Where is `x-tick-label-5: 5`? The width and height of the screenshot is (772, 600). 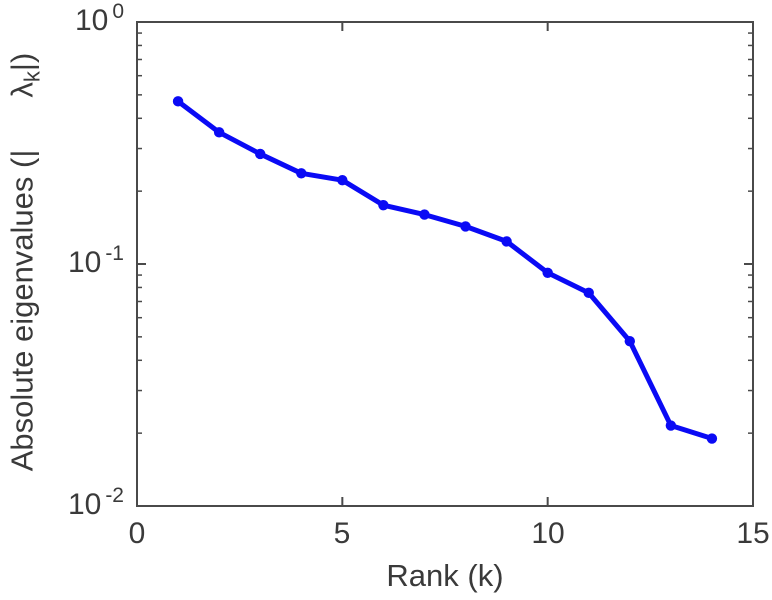 x-tick-label-5: 5 is located at coordinates (342, 533).